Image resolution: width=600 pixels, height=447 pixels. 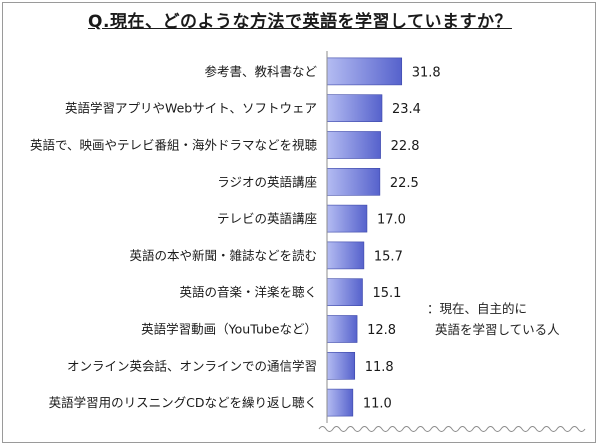 What do you see at coordinates (426, 72) in the screenshot?
I see `value-label: 31.8` at bounding box center [426, 72].